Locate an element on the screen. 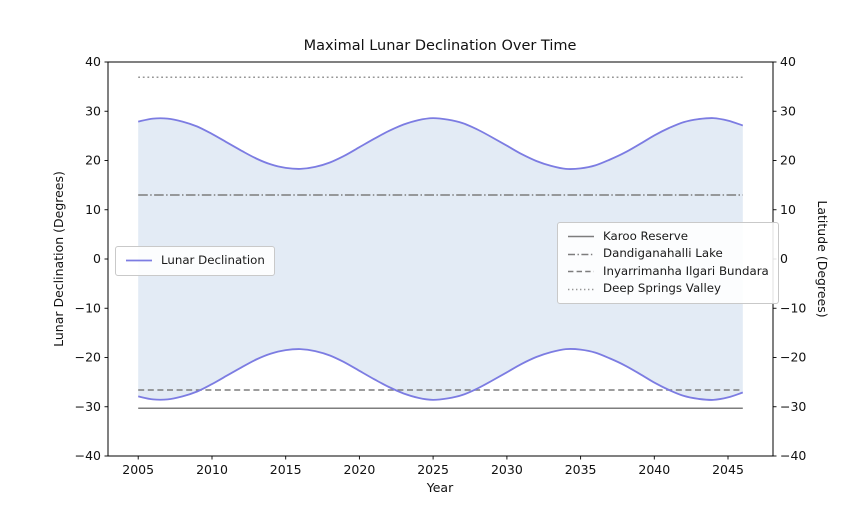 This screenshot has width=859, height=515. solid-line-sample is located at coordinates (581, 237).